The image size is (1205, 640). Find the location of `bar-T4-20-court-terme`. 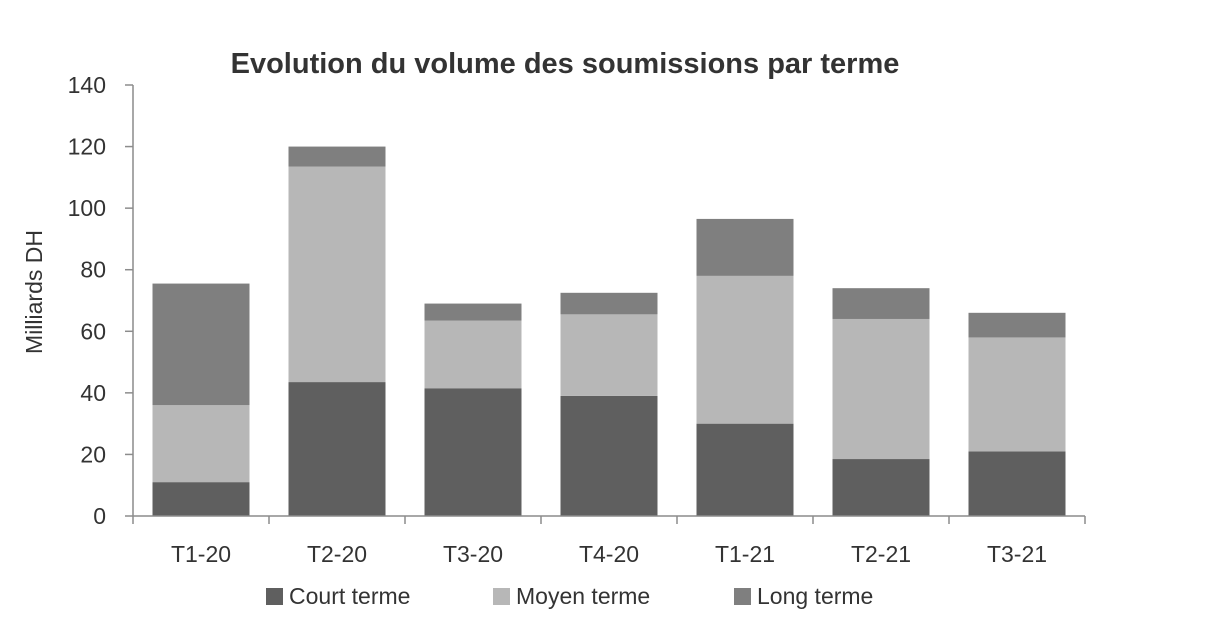

bar-T4-20-court-terme is located at coordinates (609, 455).